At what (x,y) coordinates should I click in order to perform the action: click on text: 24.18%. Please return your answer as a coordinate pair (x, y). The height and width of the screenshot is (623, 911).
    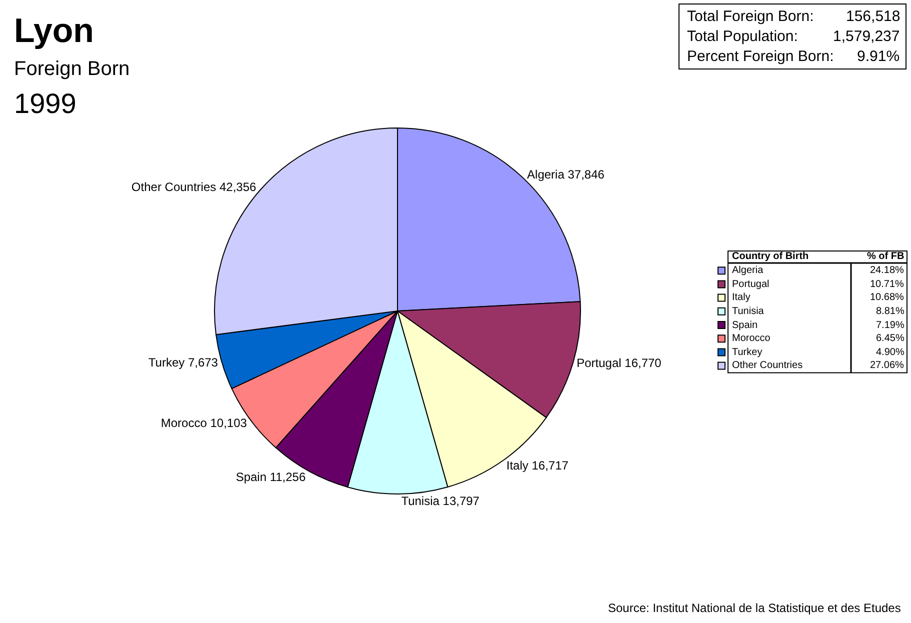
    Looking at the image, I should click on (887, 270).